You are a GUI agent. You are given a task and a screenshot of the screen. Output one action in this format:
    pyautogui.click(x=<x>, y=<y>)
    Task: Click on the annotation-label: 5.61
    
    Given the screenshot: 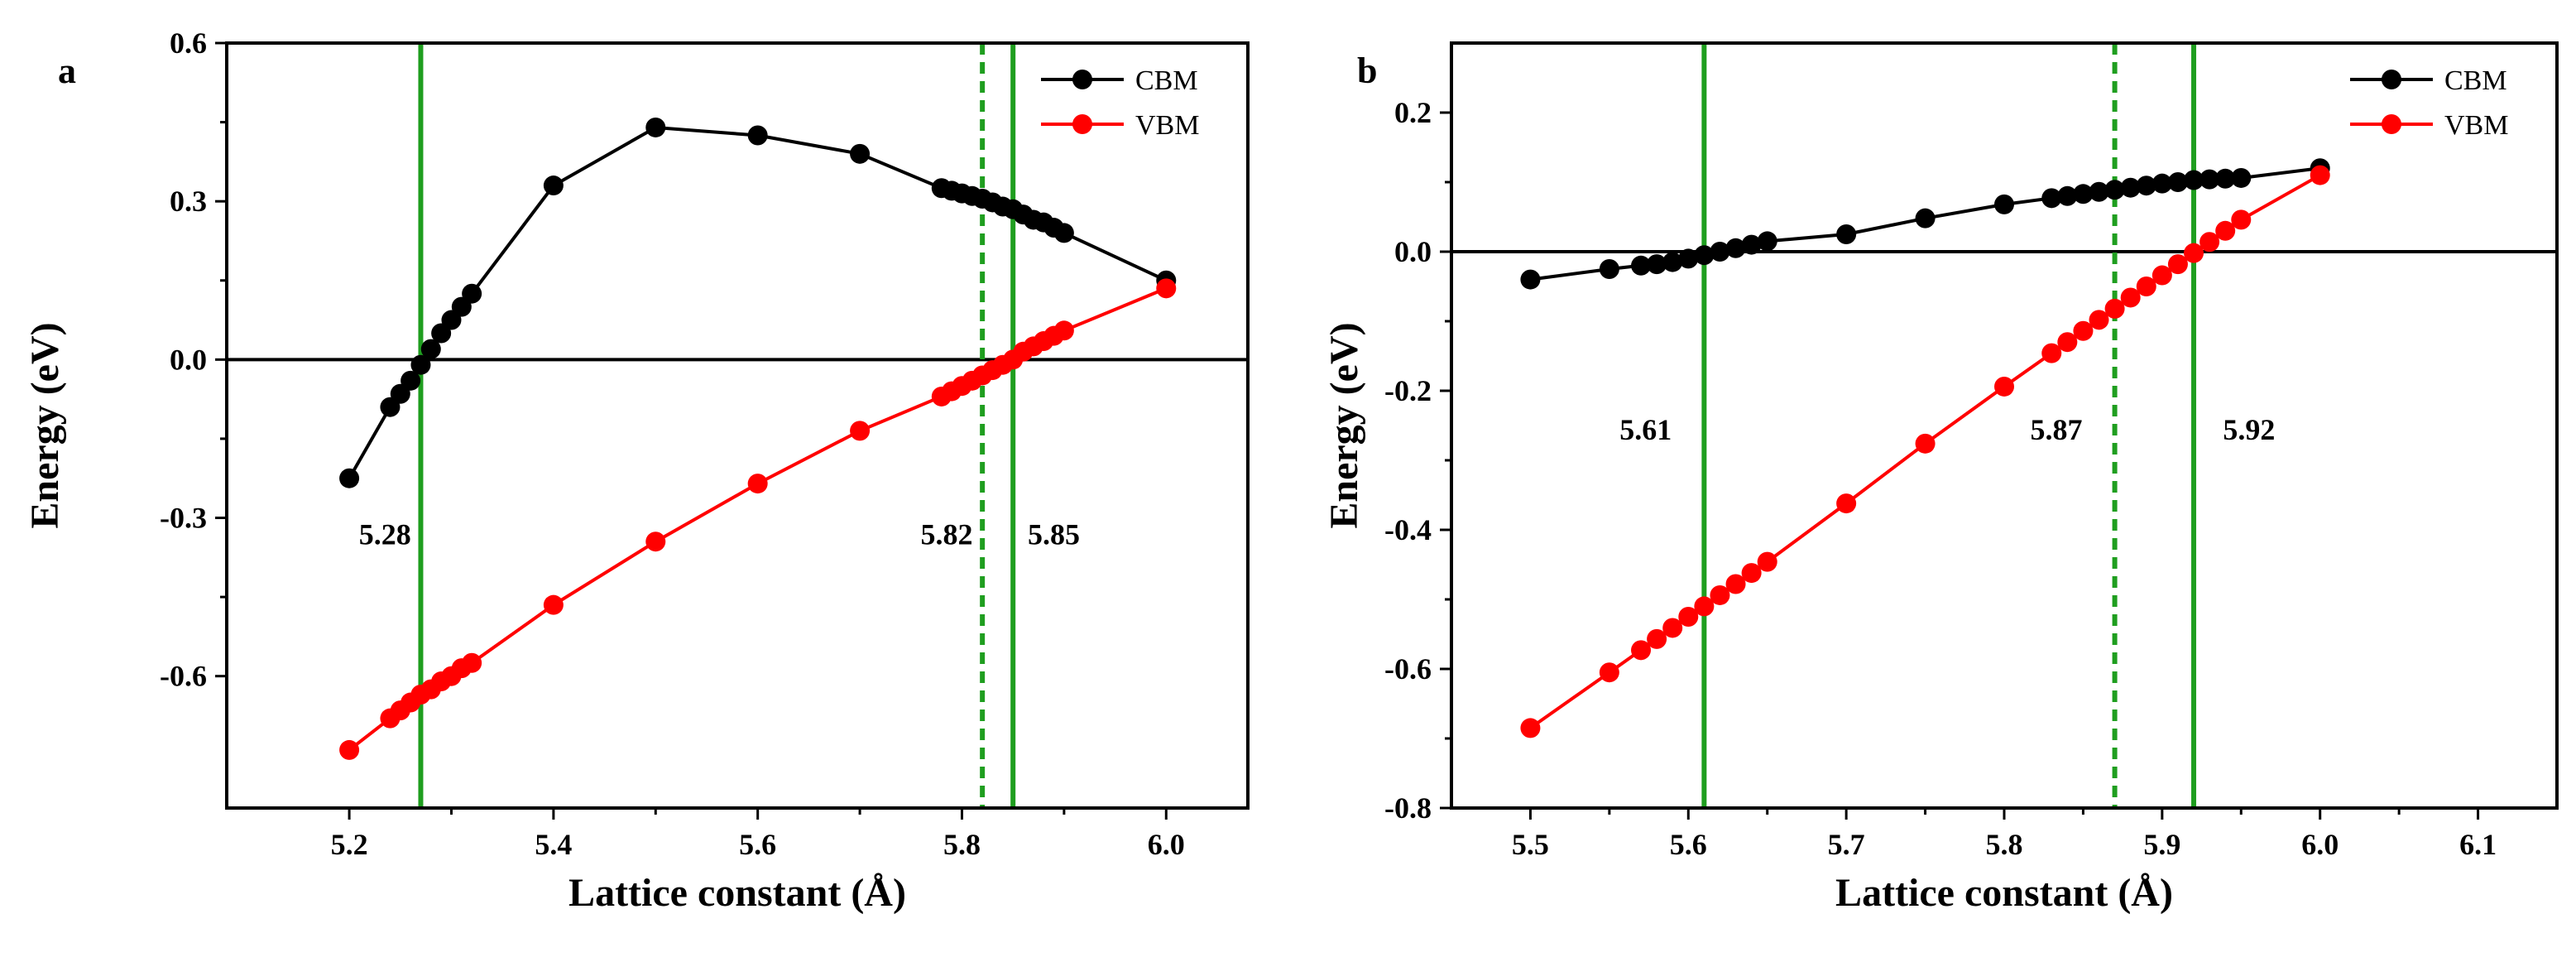 What is the action you would take?
    pyautogui.click(x=1646, y=429)
    